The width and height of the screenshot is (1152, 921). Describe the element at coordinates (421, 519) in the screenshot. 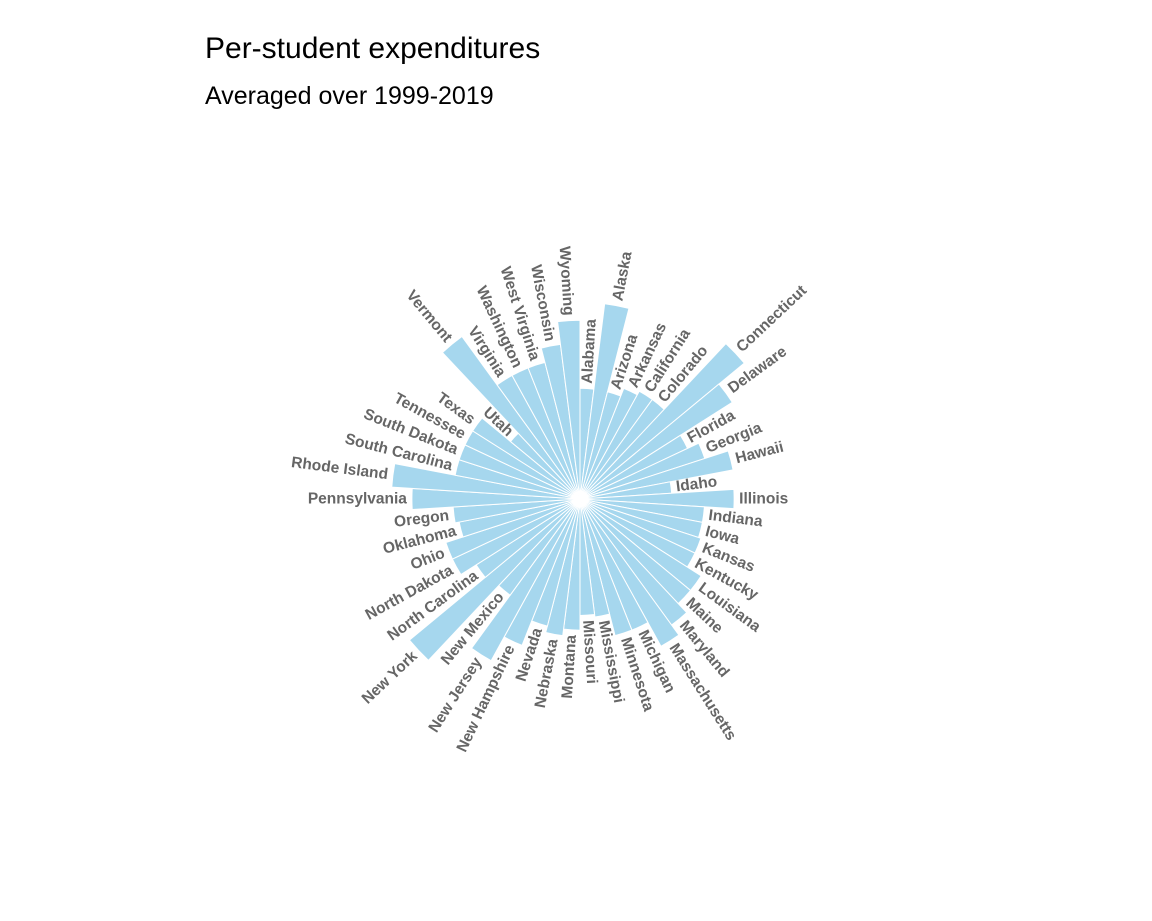

I see `label-oregon: Oregon` at that location.